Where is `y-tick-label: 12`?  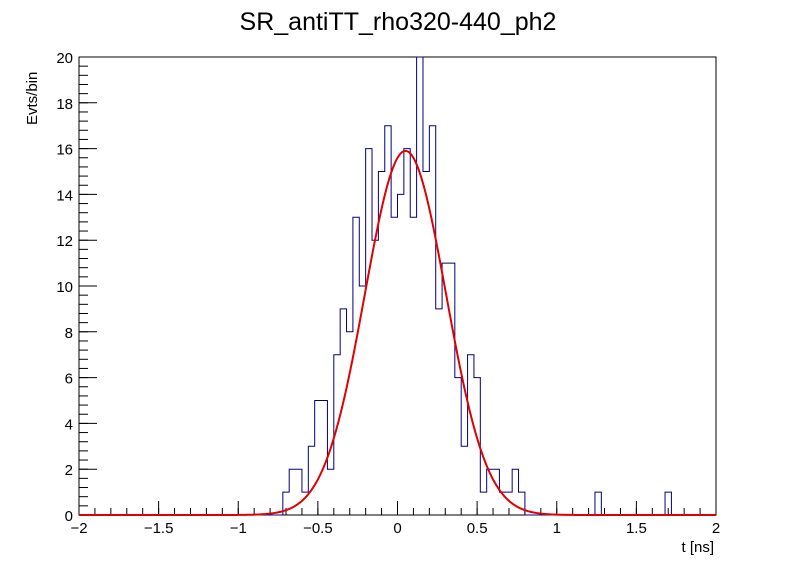
y-tick-label: 12 is located at coordinates (64, 241).